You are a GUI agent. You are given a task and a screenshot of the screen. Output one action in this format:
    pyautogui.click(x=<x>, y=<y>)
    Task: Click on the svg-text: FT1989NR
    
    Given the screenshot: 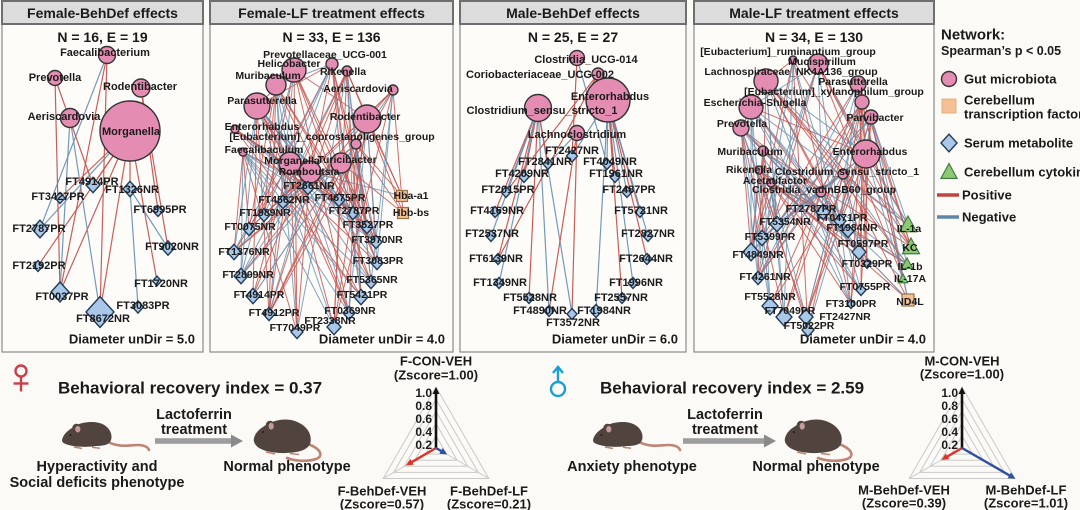 What is the action you would take?
    pyautogui.click(x=265, y=213)
    